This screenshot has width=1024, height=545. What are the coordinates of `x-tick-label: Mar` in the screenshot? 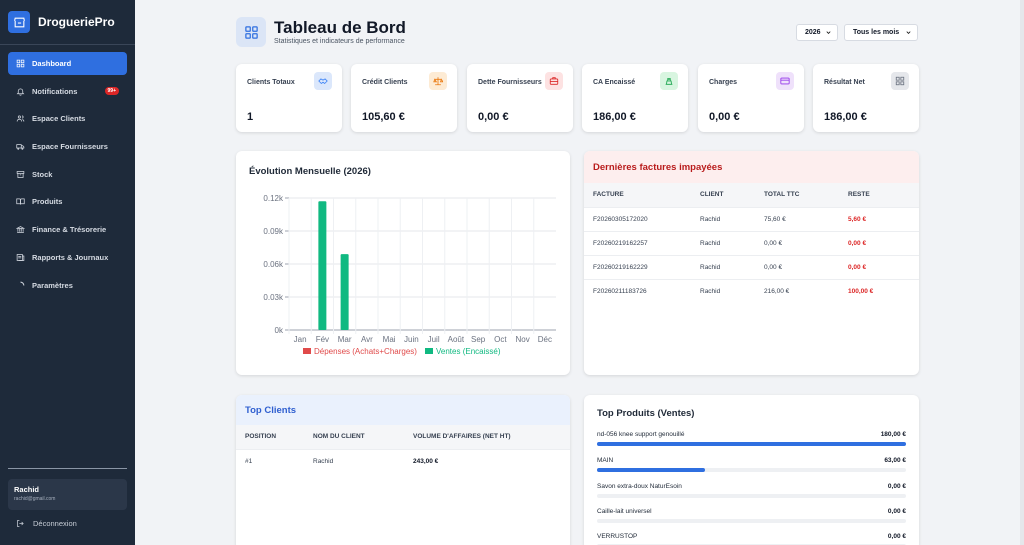 It's located at (345, 339).